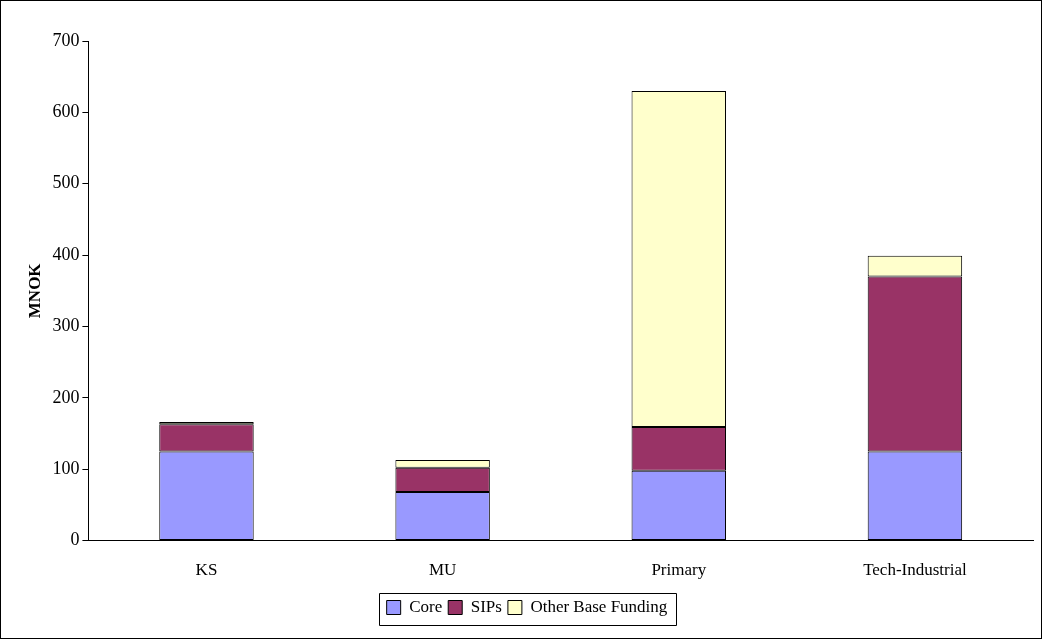  I want to click on y-tick-label: 300, so click(66, 325).